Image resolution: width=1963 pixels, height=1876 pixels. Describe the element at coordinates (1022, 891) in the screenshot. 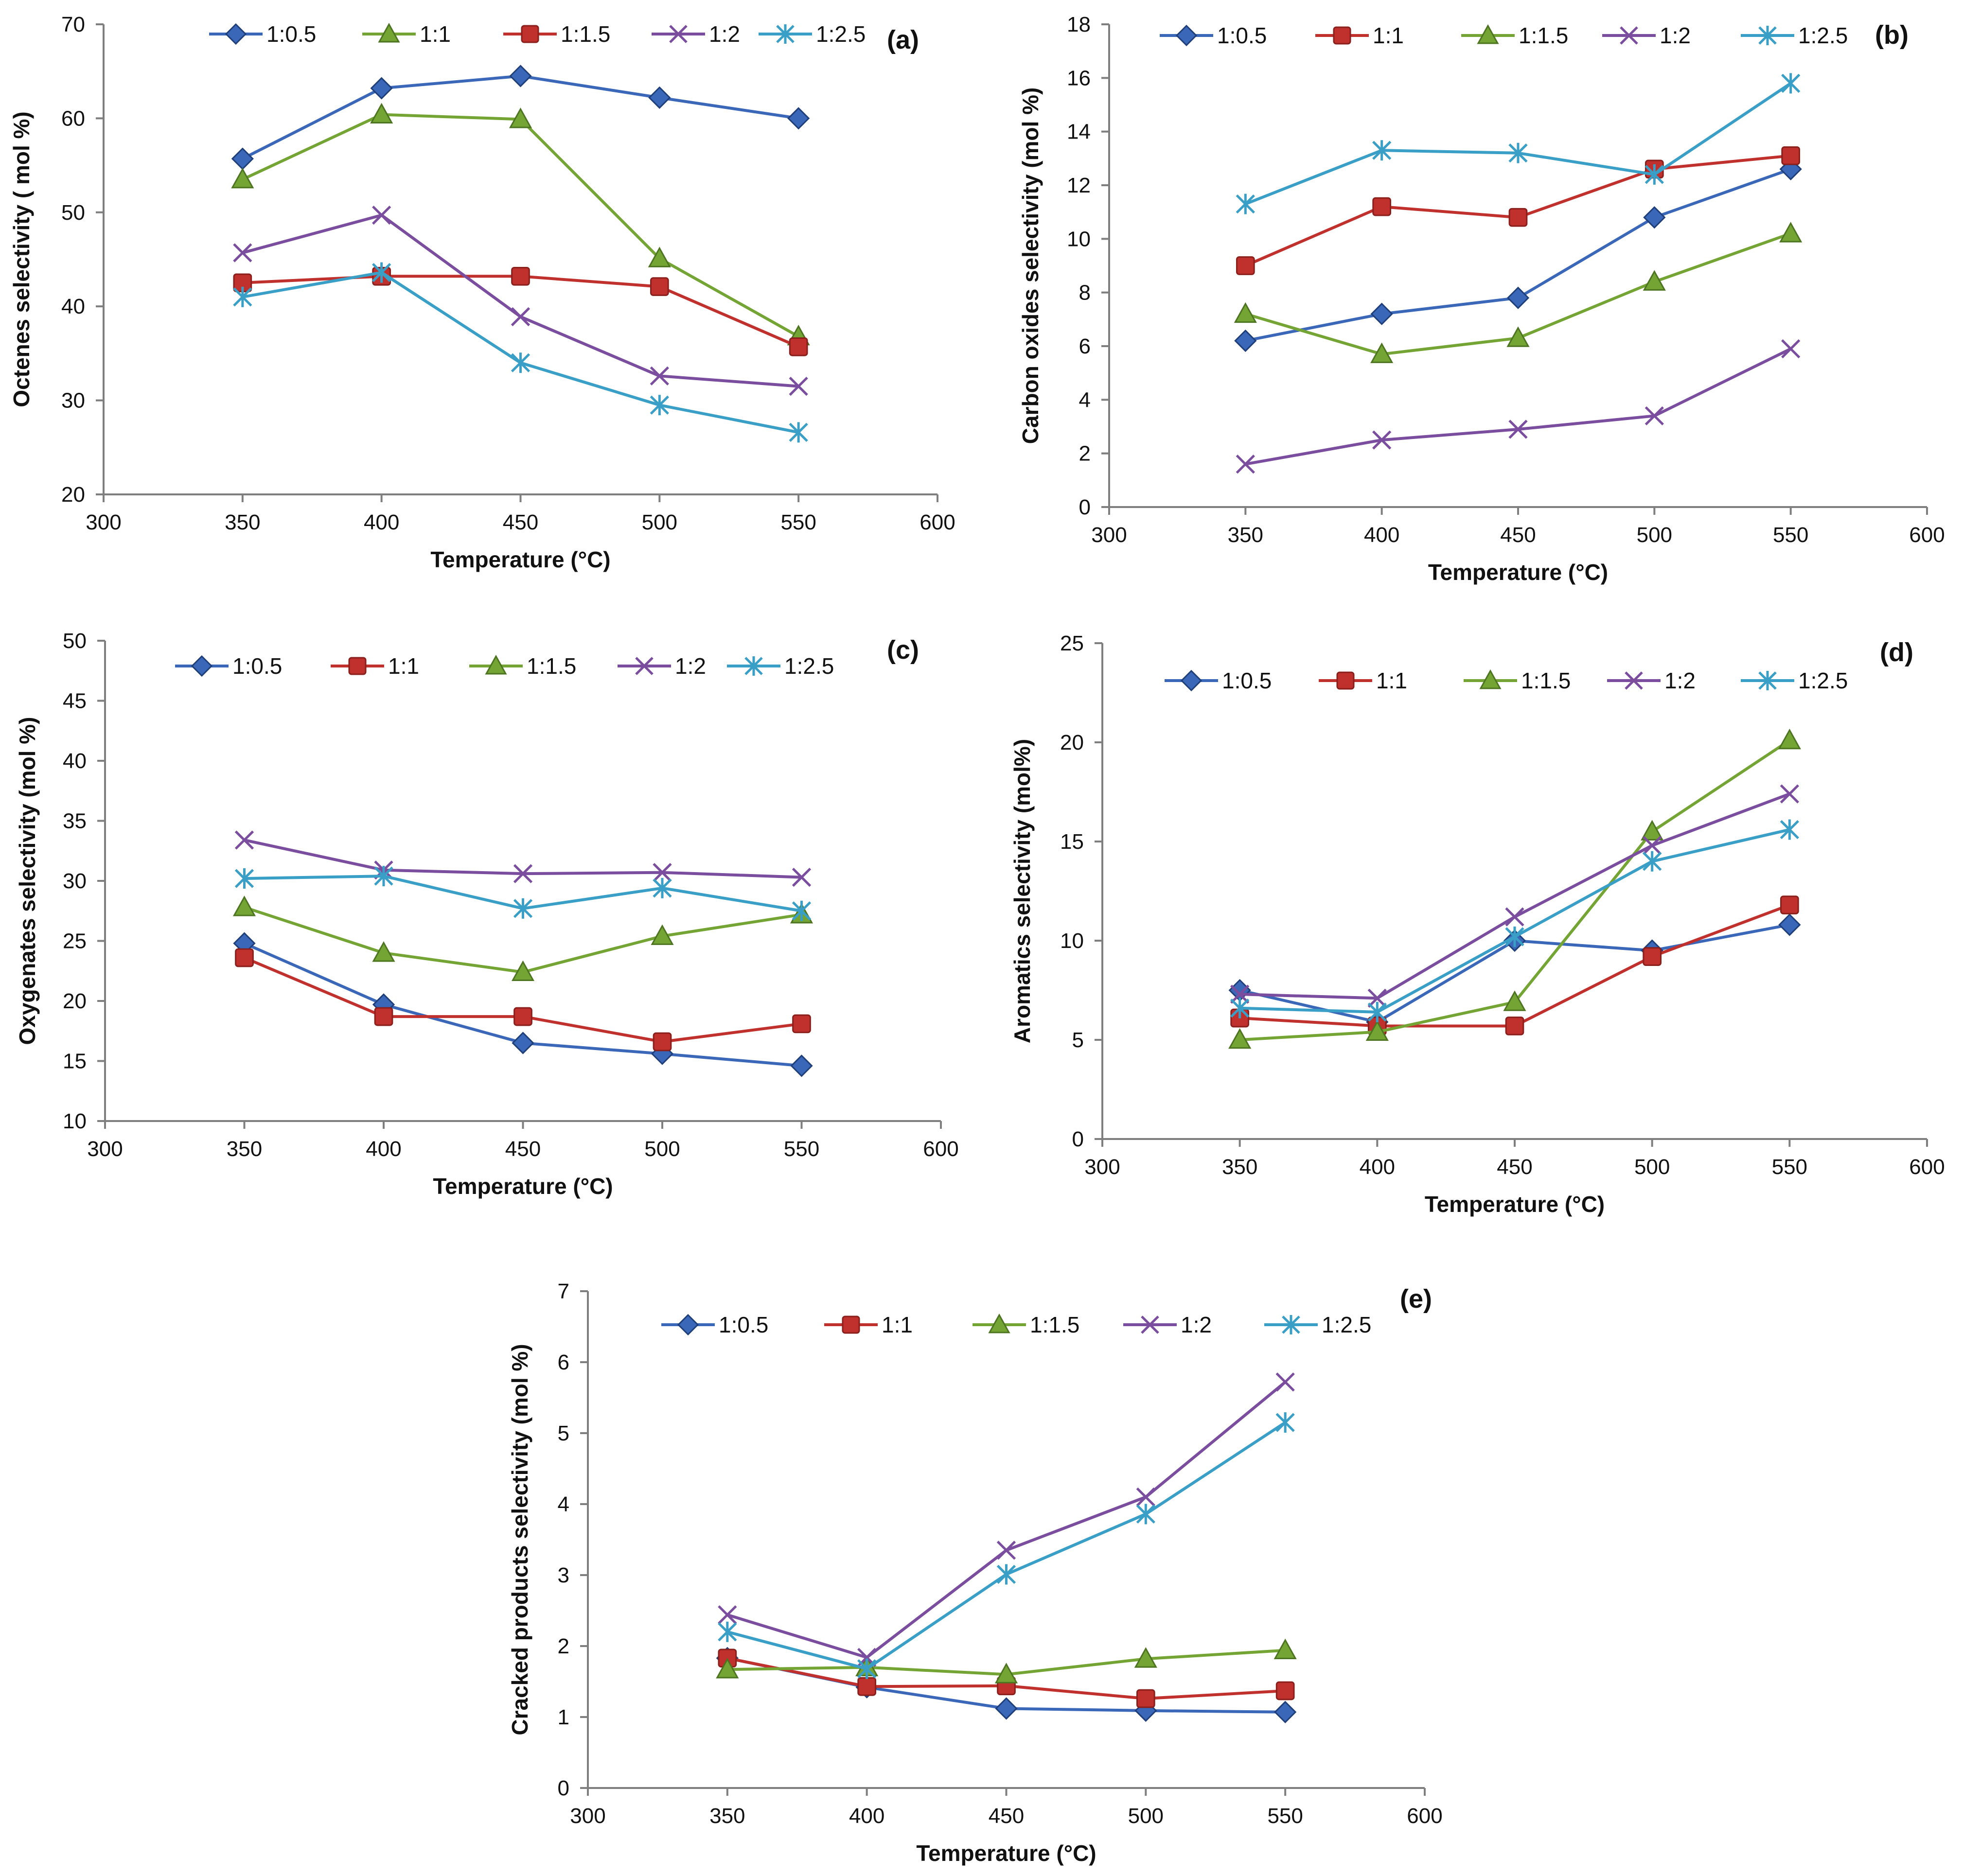

I see `y-axis-title: Aromatics selectivity (mol%)` at that location.